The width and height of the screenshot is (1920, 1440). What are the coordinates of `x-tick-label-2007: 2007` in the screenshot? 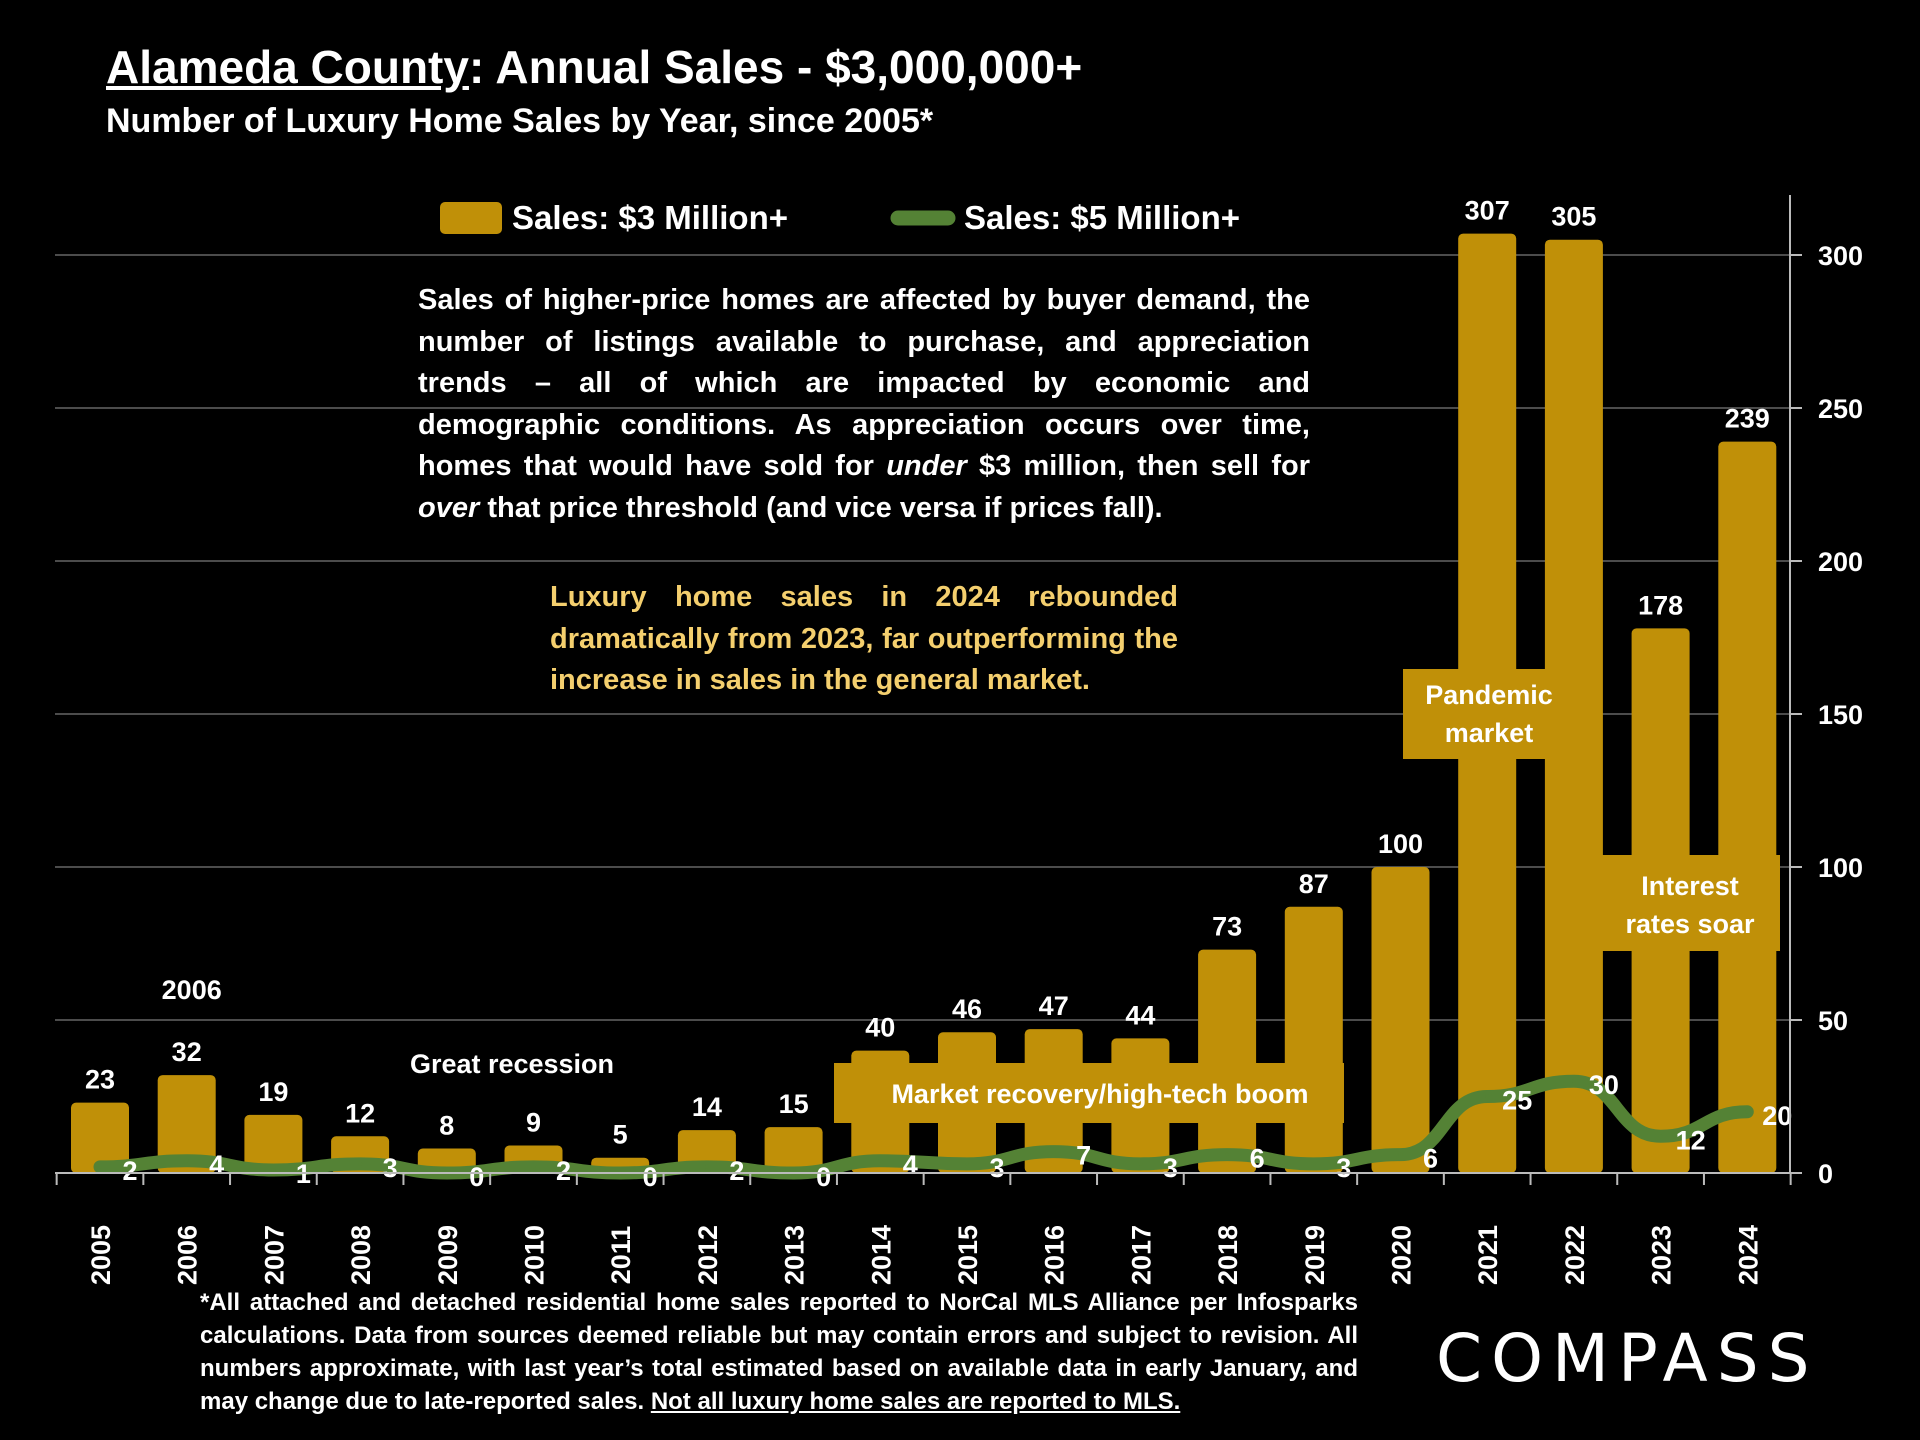 It's located at (274, 1255).